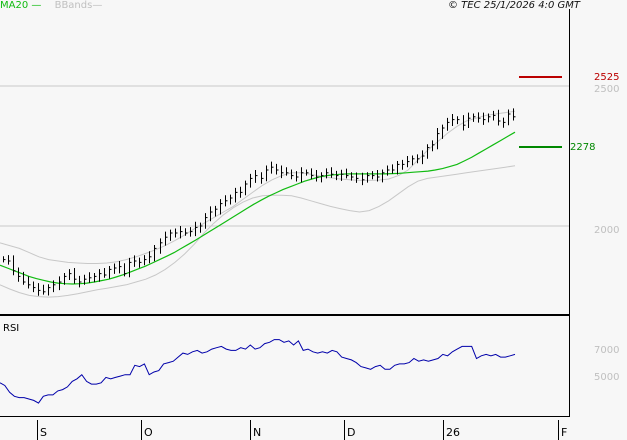 The width and height of the screenshot is (627, 440). What do you see at coordinates (607, 377) in the screenshot?
I see `rsi-axis-label-50: 5000` at bounding box center [607, 377].